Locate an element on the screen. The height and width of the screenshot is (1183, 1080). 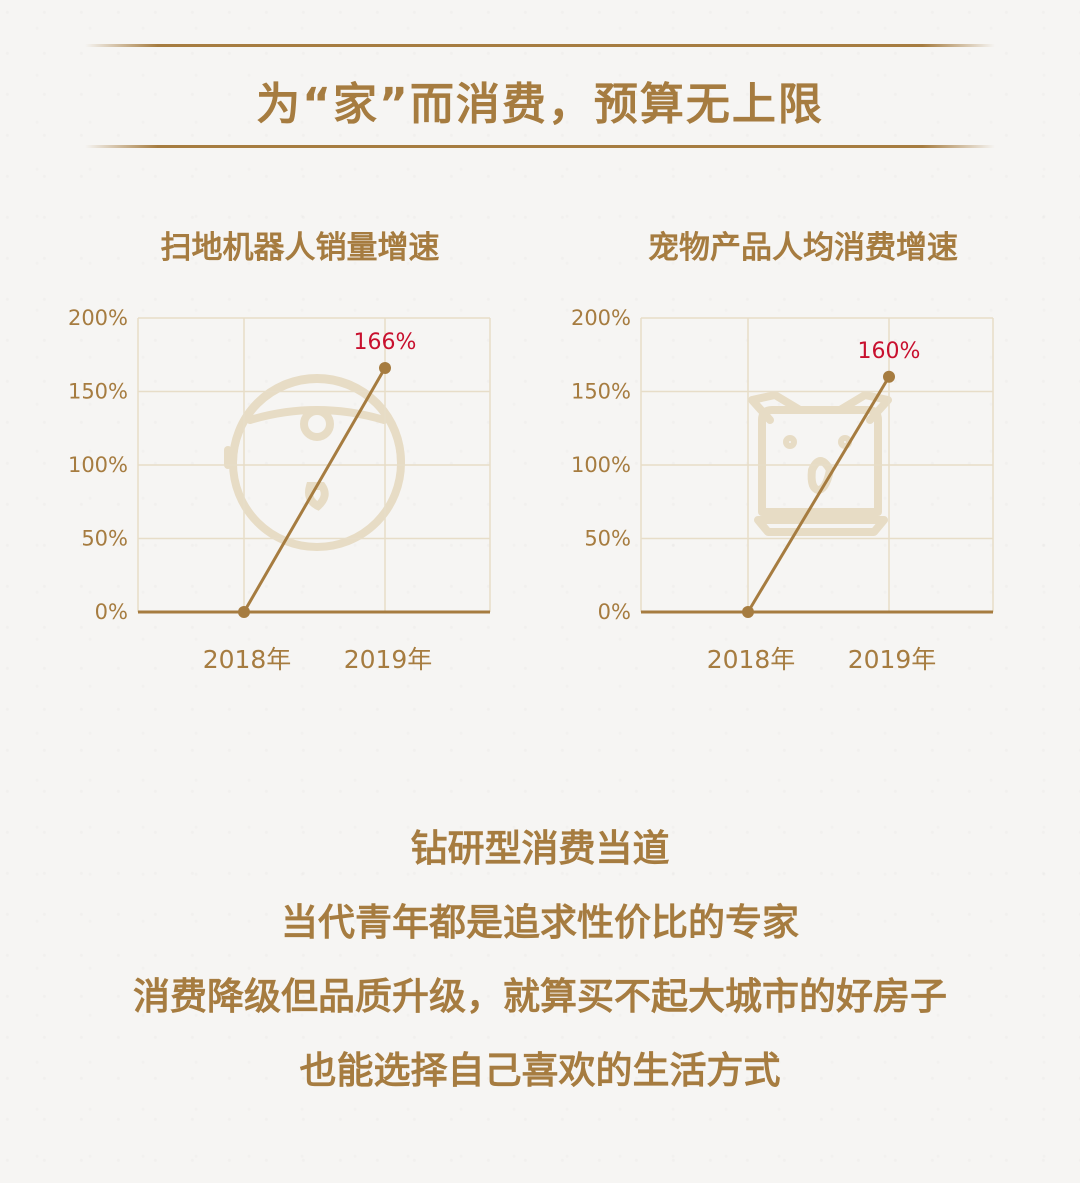
robot-vacuum-icon is located at coordinates (314, 462).